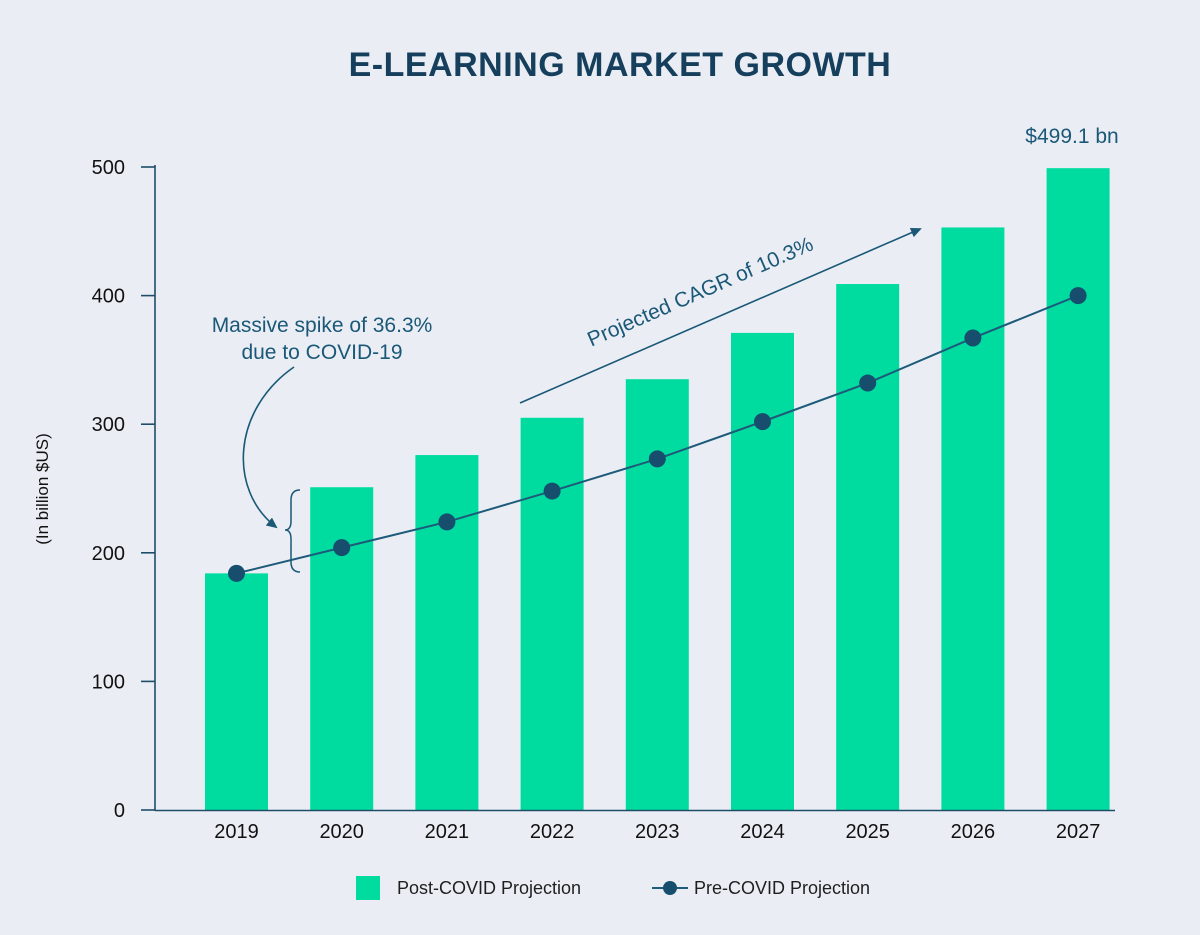 The image size is (1200, 935). I want to click on x-tick-label-2027: 2027, so click(1078, 832).